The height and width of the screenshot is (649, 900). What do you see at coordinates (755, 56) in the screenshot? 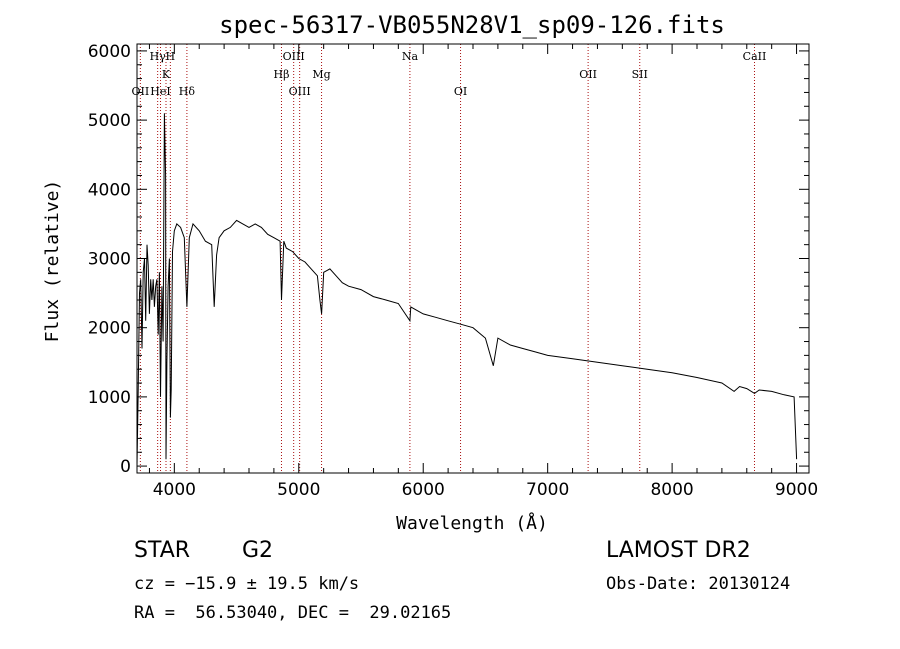
I see `line-label: CaII` at bounding box center [755, 56].